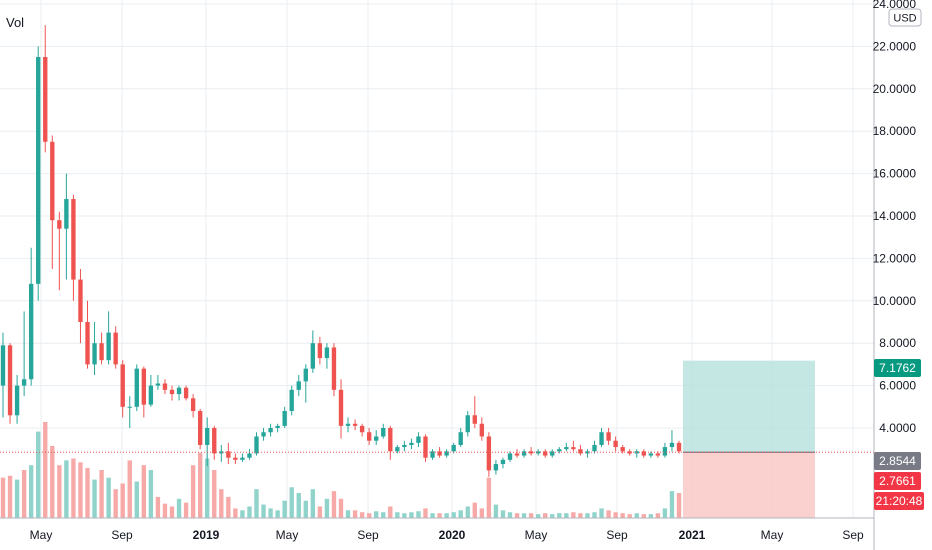  I want to click on long-position-tool, so click(749, 439).